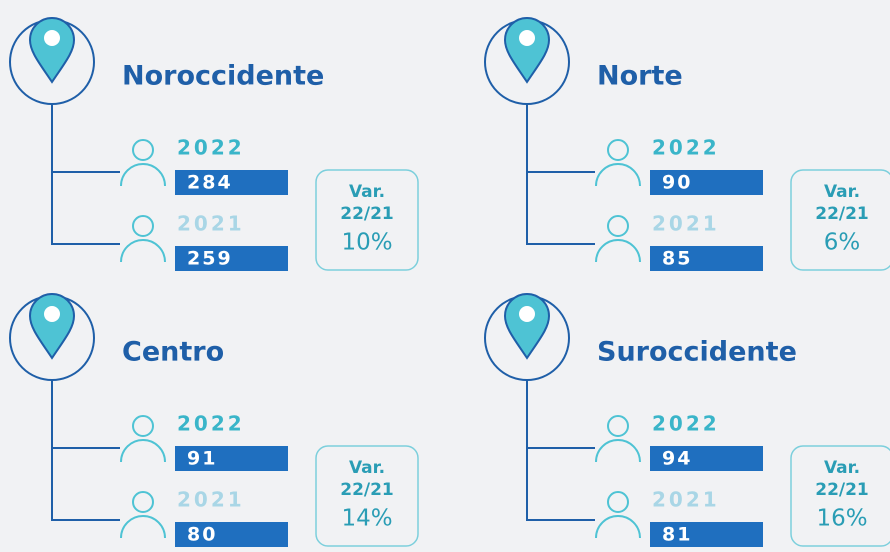  Describe the element at coordinates (842, 243) in the screenshot. I see `var-pct: 6%` at that location.